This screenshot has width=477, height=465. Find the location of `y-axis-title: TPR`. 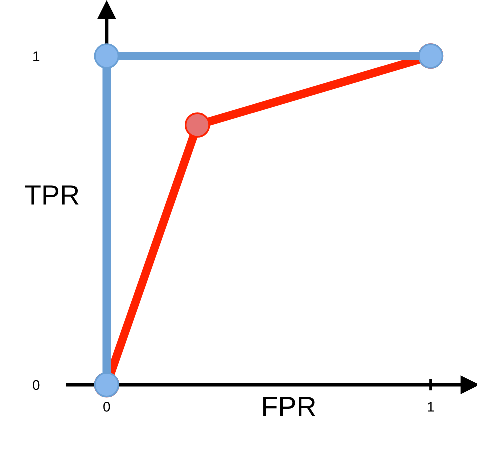

y-axis-title: TPR is located at coordinates (52, 195).